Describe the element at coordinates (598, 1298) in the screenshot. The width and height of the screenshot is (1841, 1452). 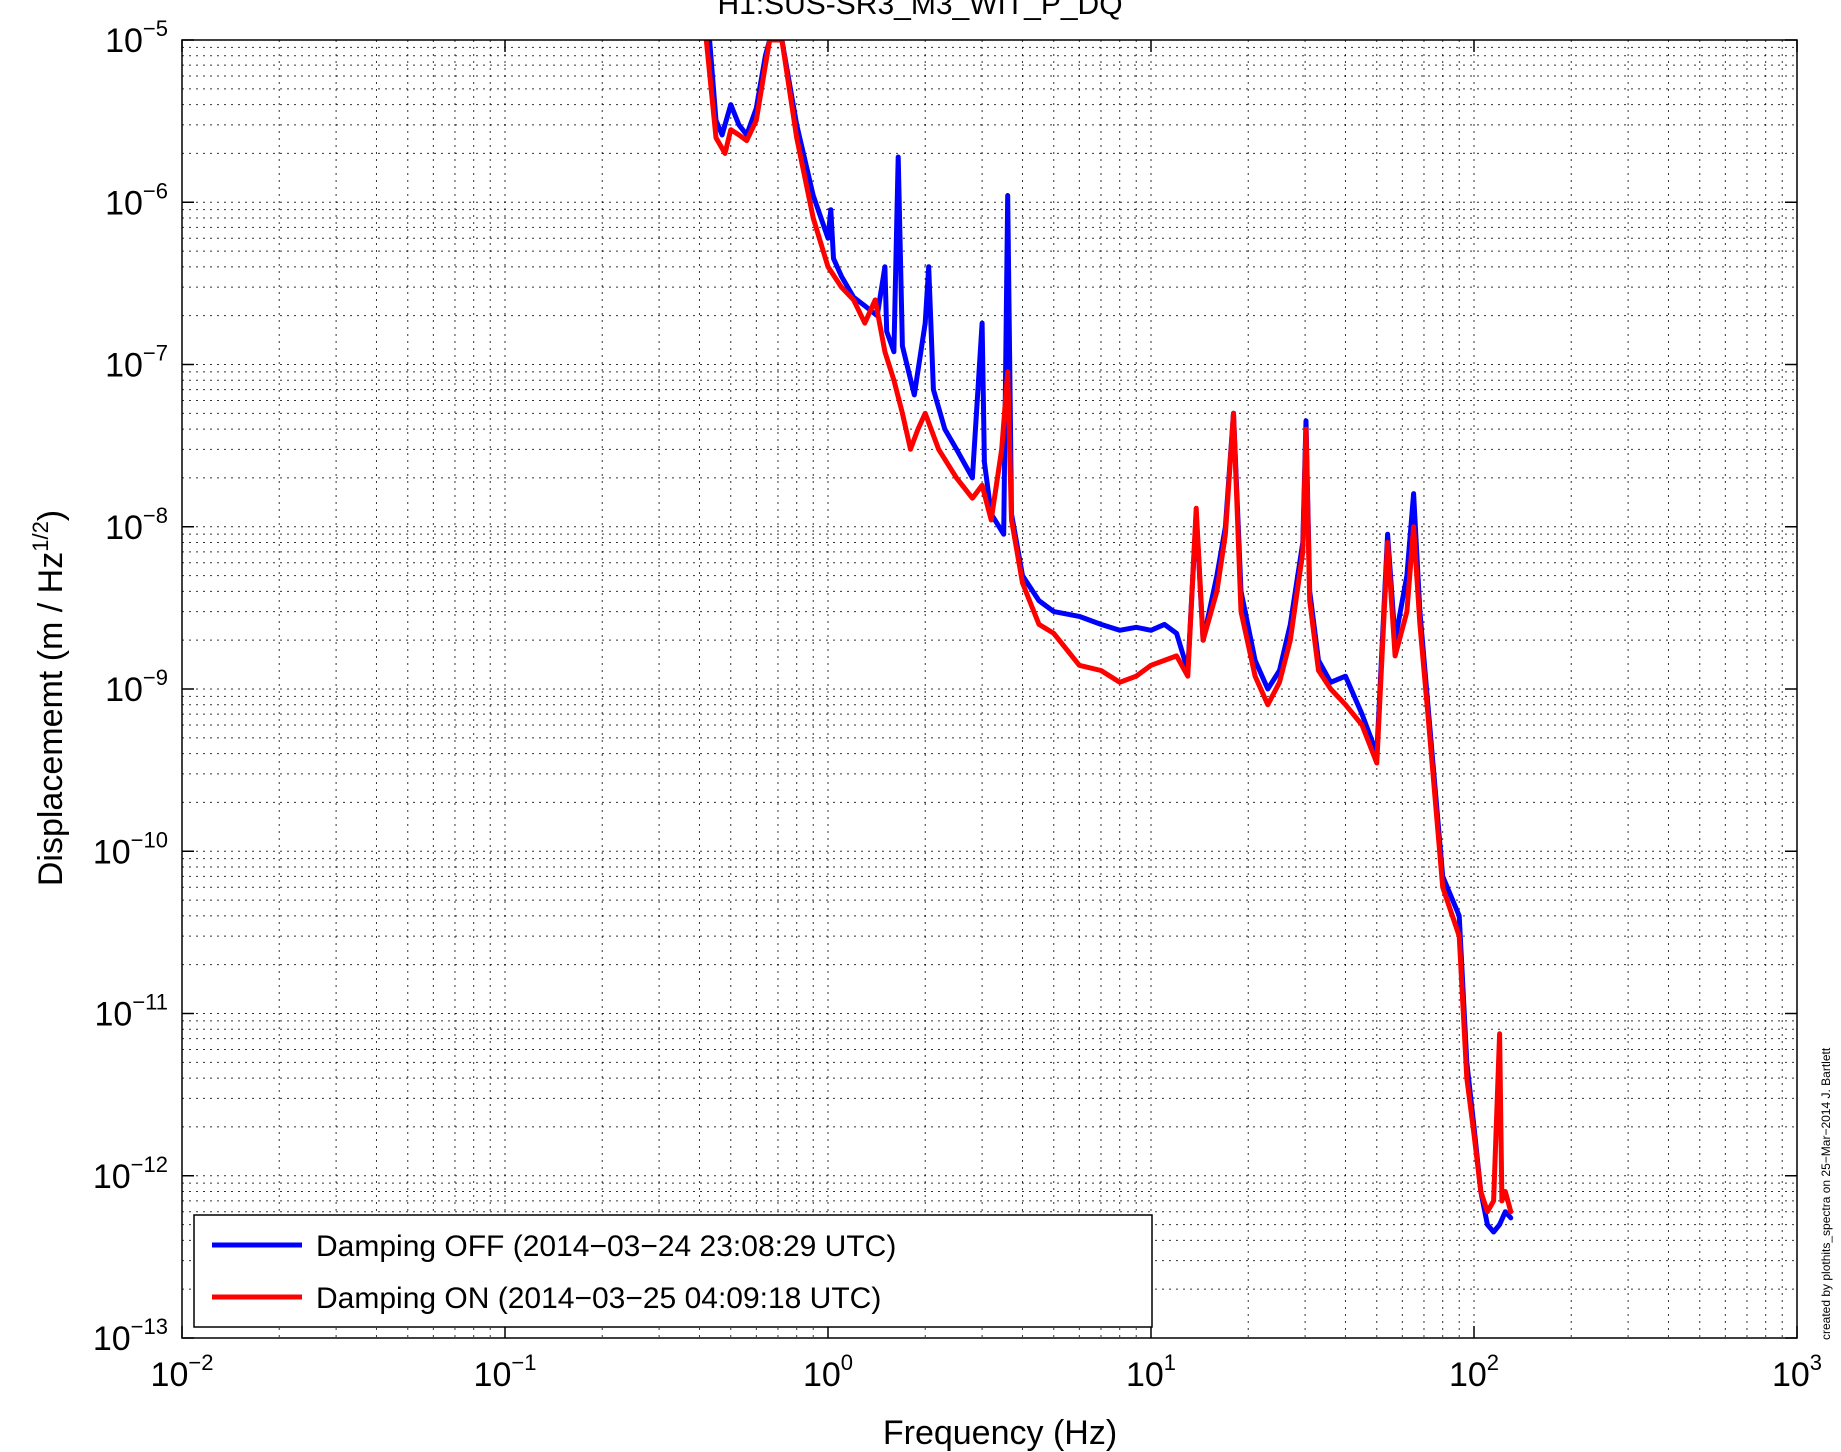
I see `legend-label: Damping ON (2014−03−25 04:09:18 UTC)` at that location.